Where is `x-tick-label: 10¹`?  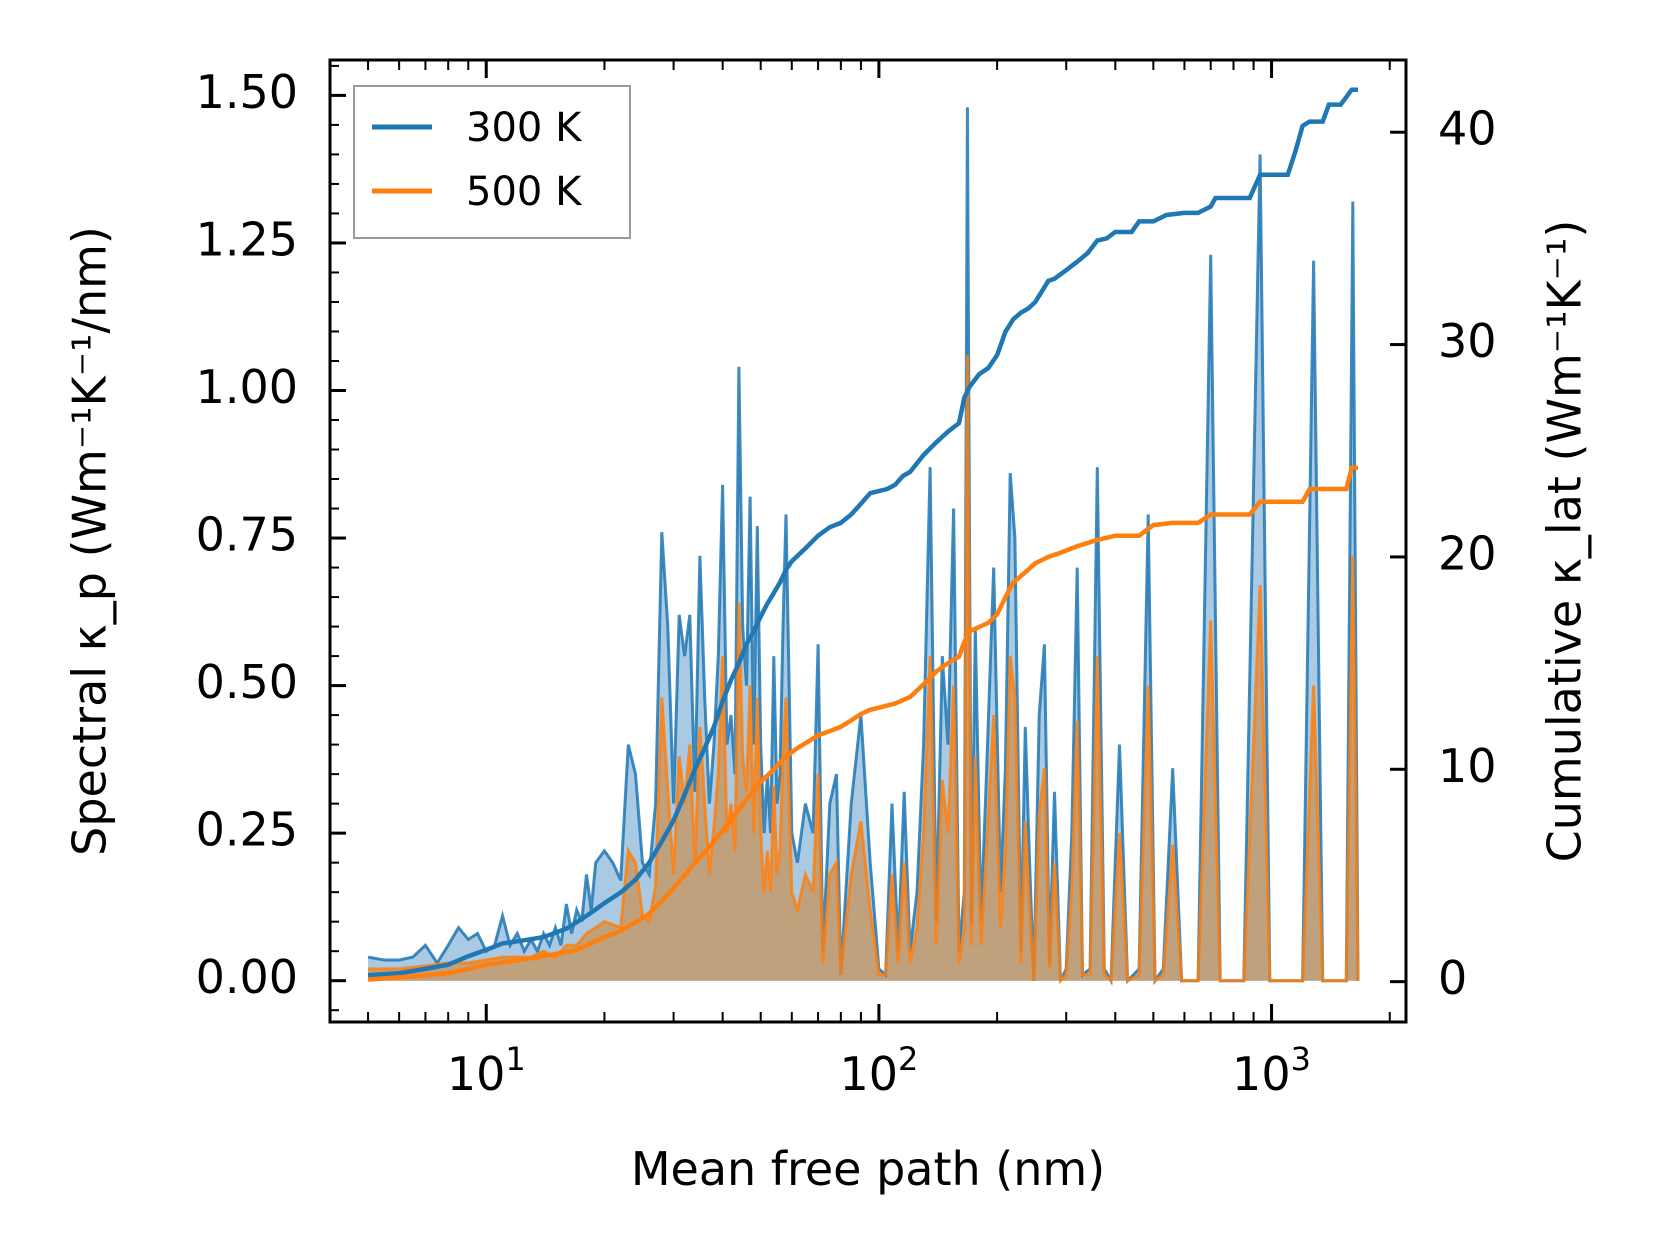
x-tick-label: 10¹ is located at coordinates (486, 1070).